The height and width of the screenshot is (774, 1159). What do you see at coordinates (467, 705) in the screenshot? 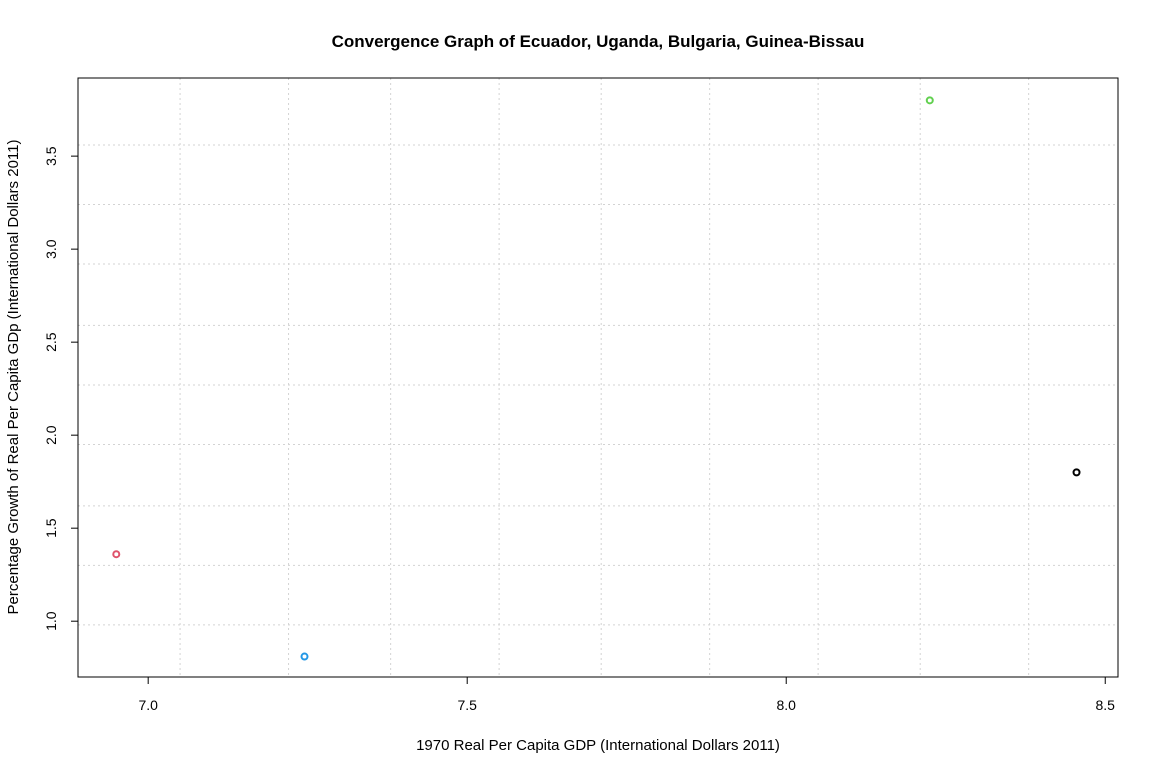
I see `x-tick-label-1: 7.5` at bounding box center [467, 705].